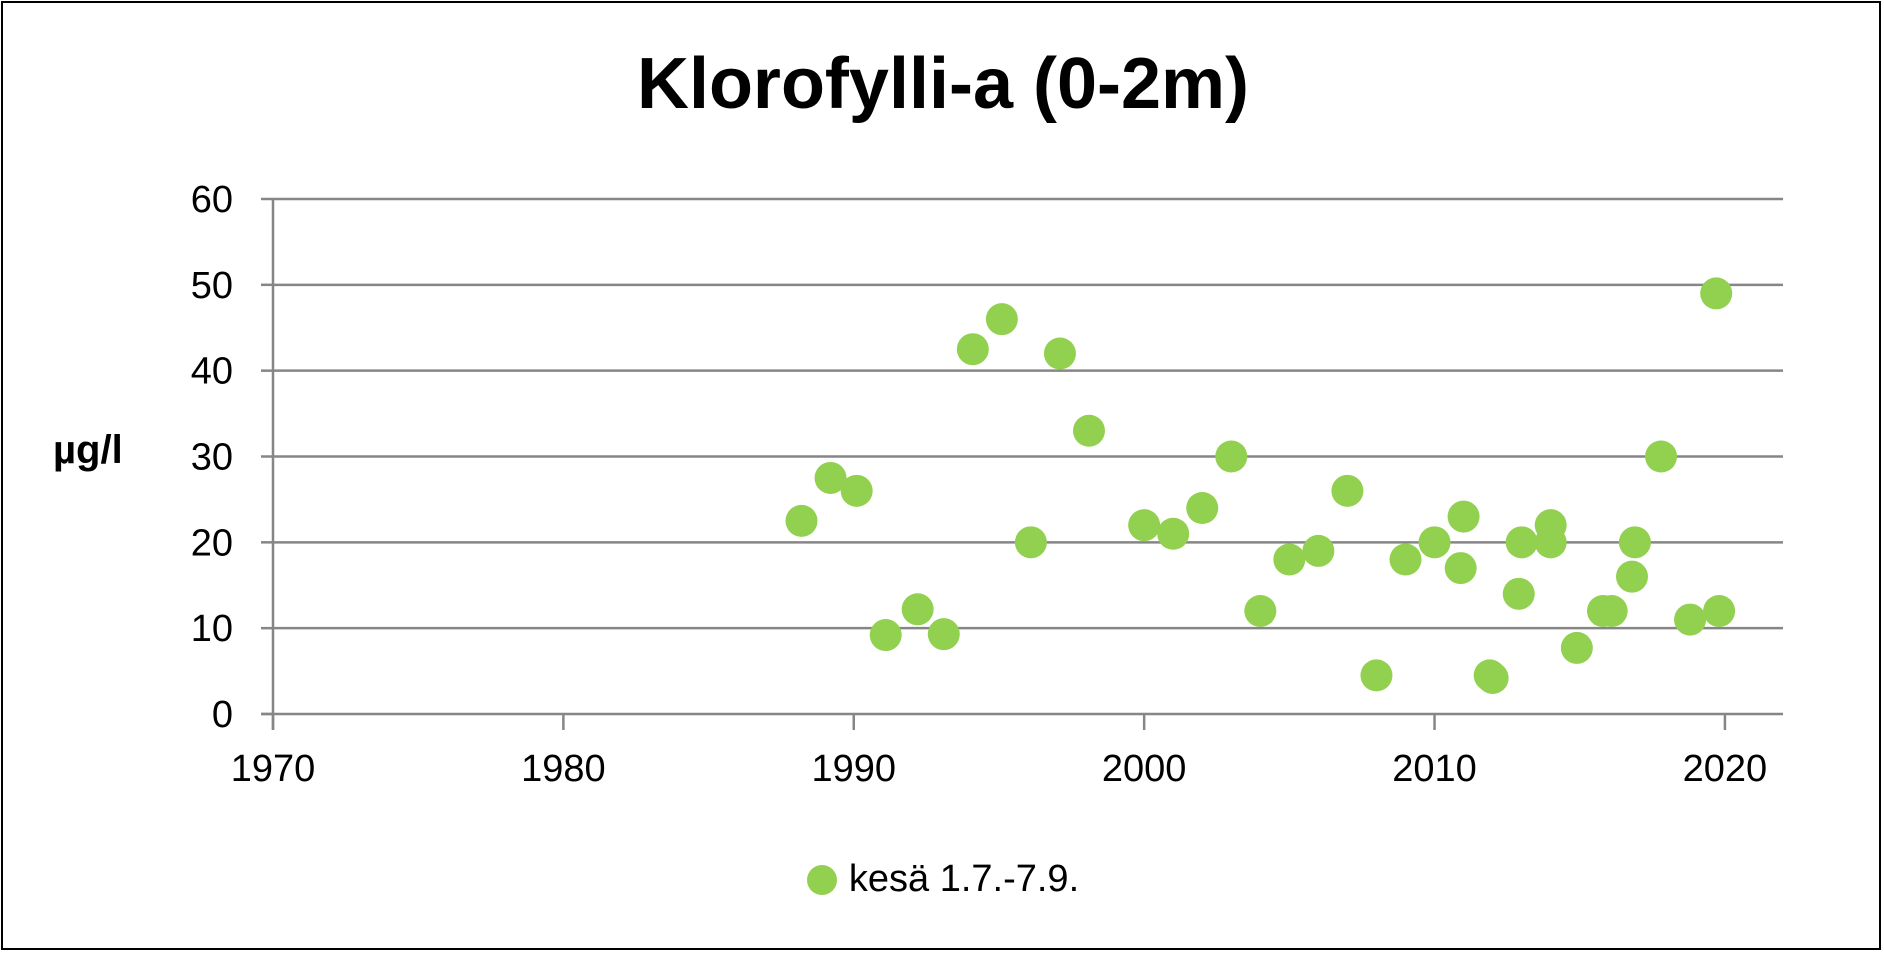 Image resolution: width=1884 pixels, height=953 pixels. I want to click on y-tick-label: 50, so click(212, 286).